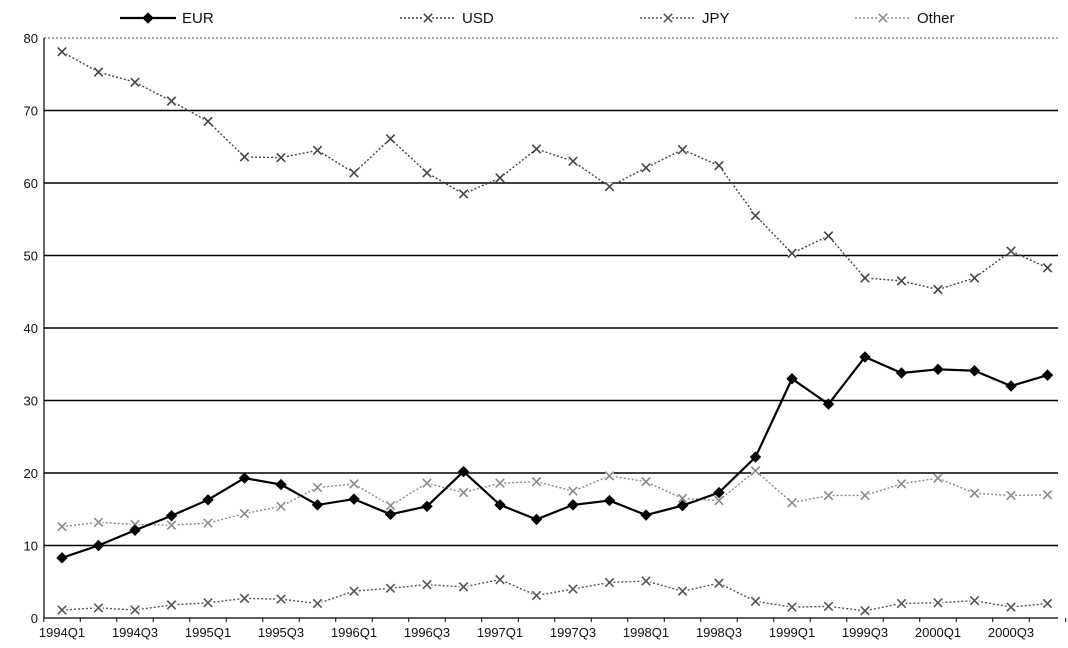  I want to click on x-tick-label: 1999Q3, so click(865, 632).